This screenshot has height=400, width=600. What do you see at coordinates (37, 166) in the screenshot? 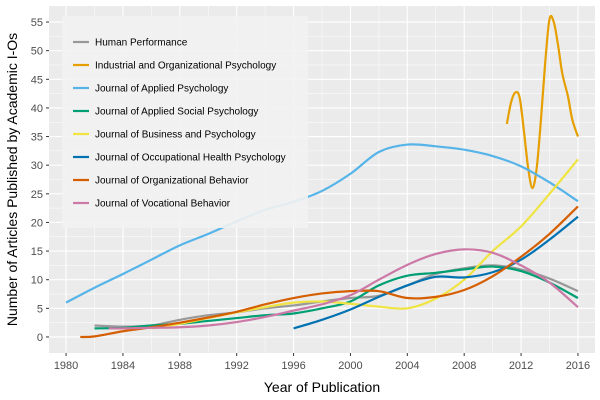
I see `y-tick-label: 30` at bounding box center [37, 166].